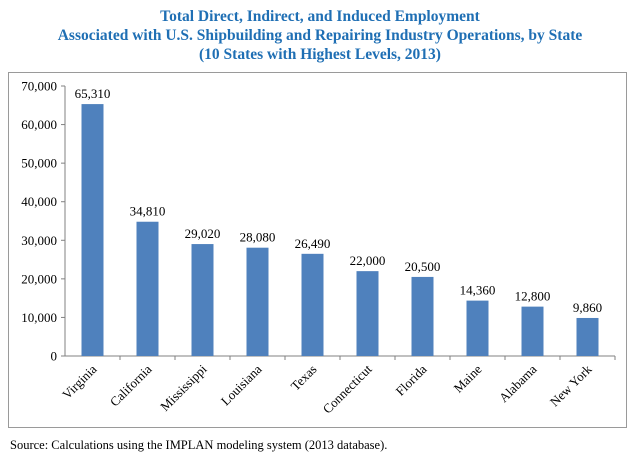 This screenshot has height=462, width=640. What do you see at coordinates (39, 86) in the screenshot?
I see `y-tick-label: 70,000` at bounding box center [39, 86].